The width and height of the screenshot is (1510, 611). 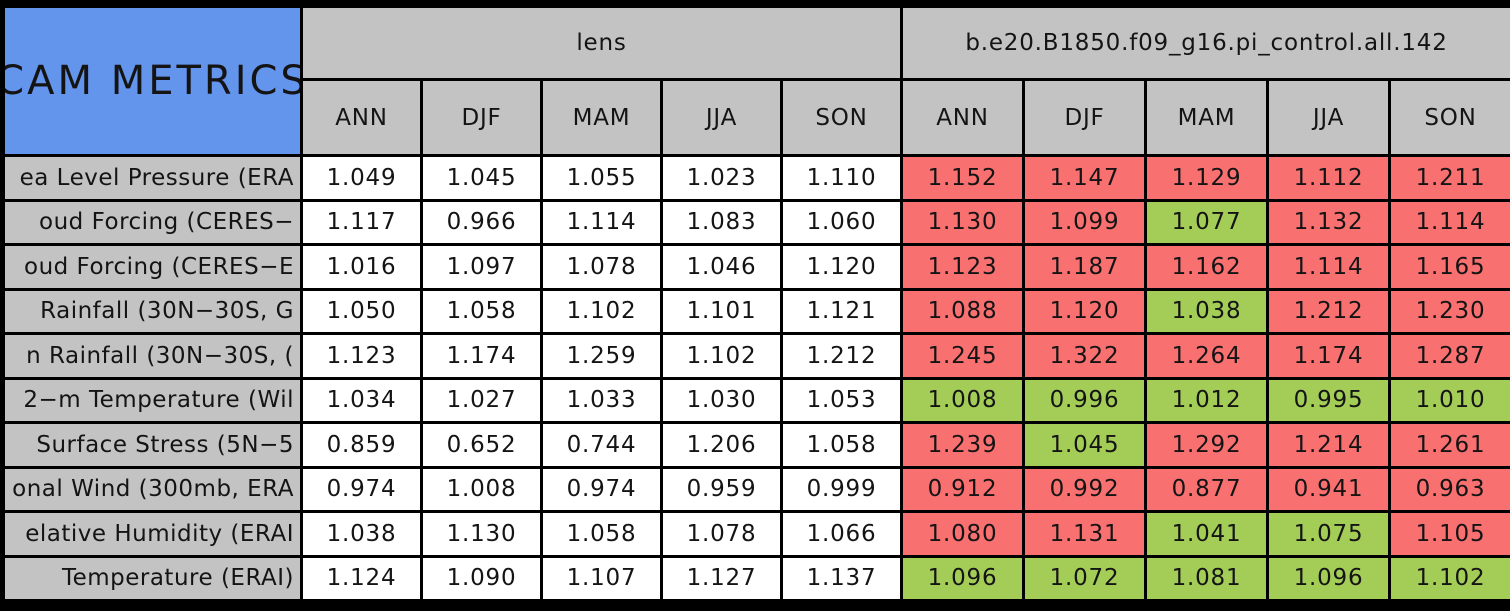 I want to click on lens-value-cell: 1.259, so click(x=601, y=356).